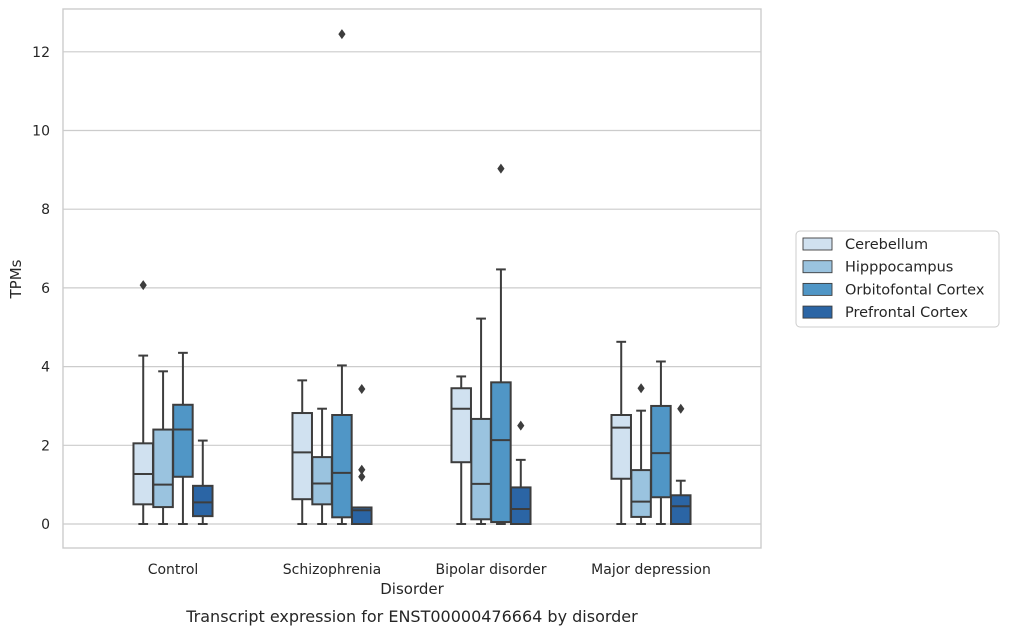 The height and width of the screenshot is (634, 1009). Describe the element at coordinates (651, 570) in the screenshot. I see `x-tick-label: Major depression` at that location.